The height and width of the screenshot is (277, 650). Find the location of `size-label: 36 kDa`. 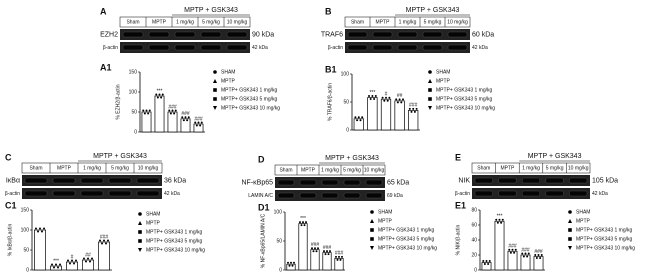

size-label: 36 kDa is located at coordinates (175, 180).